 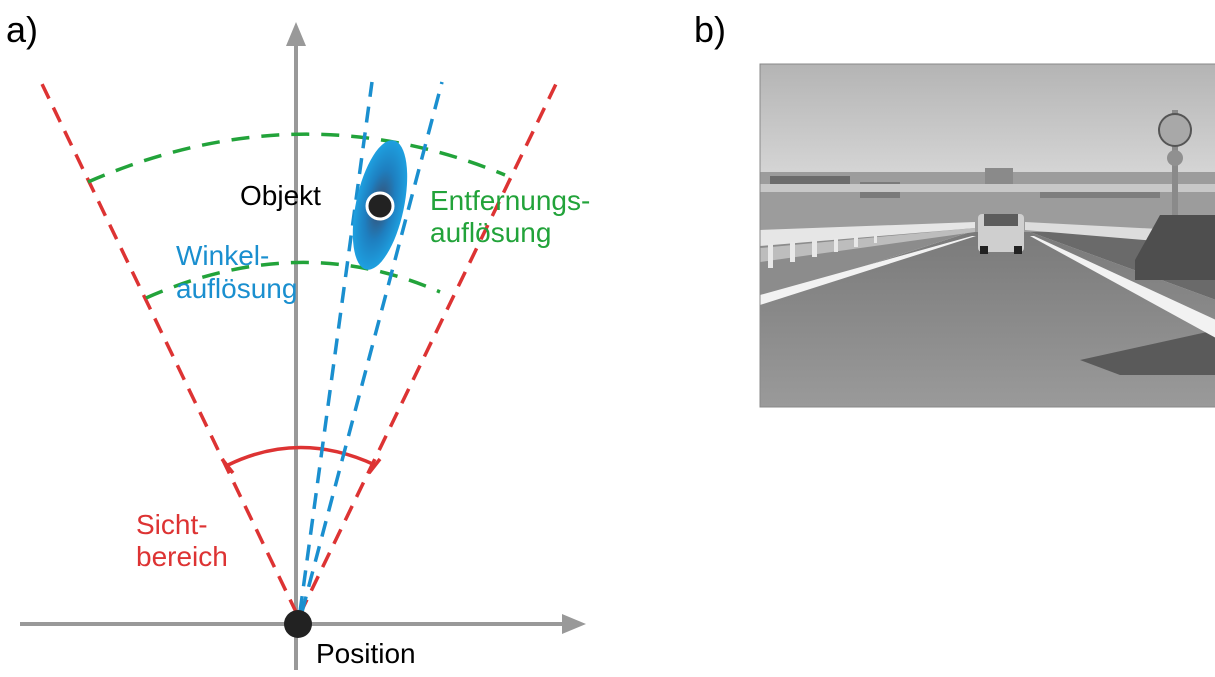 I want to click on photo-sky, so click(x=987, y=124).